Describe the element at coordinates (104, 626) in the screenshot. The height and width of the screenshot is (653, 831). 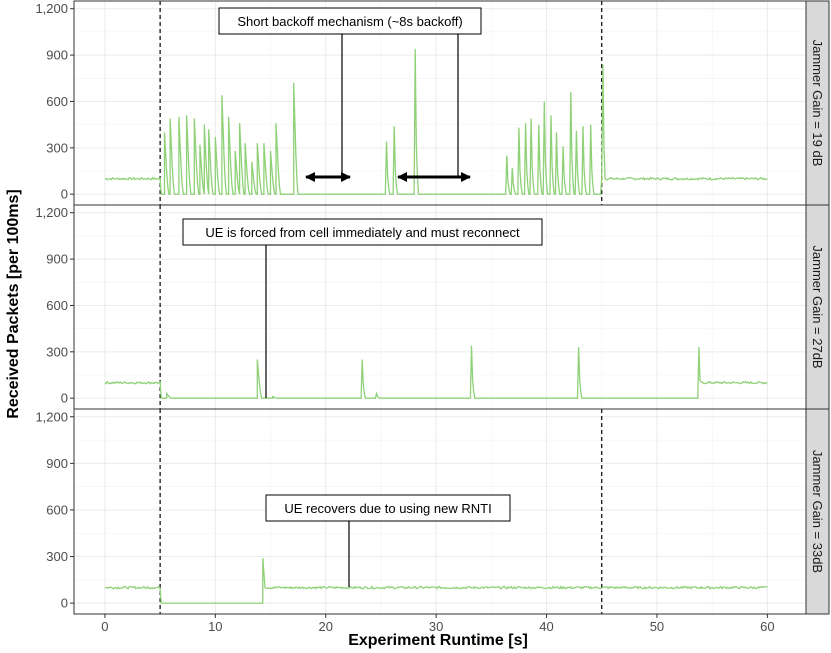
I see `x-tick-label: 0` at that location.